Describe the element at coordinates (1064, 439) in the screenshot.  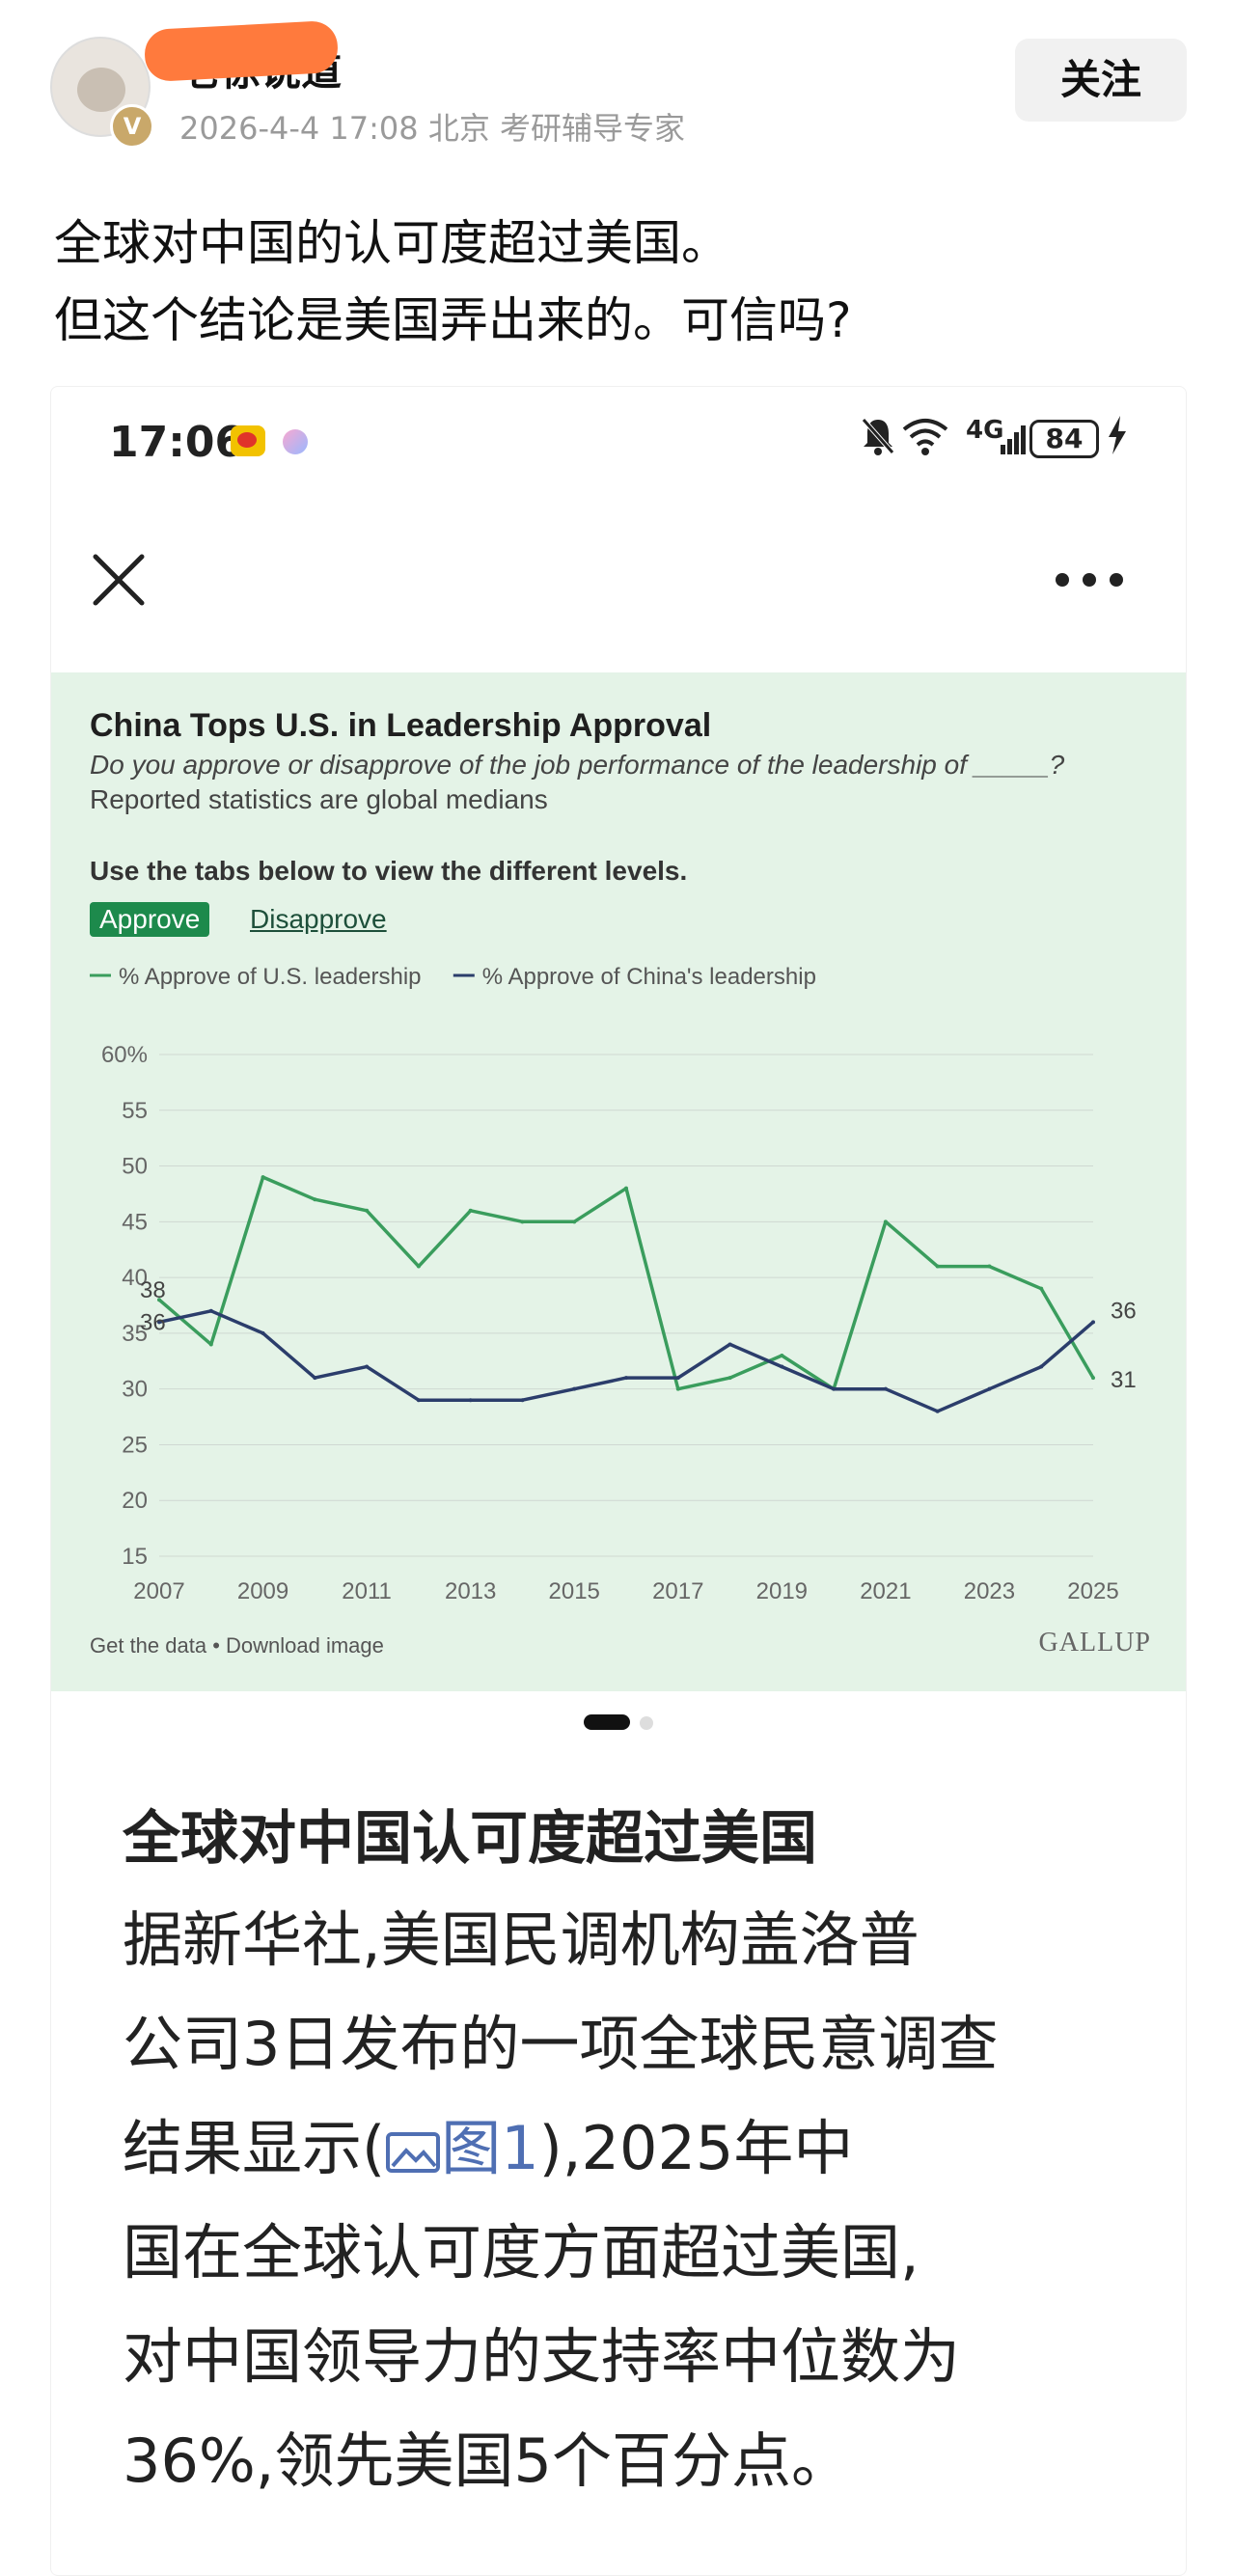
I see `battery-icon: 84` at that location.